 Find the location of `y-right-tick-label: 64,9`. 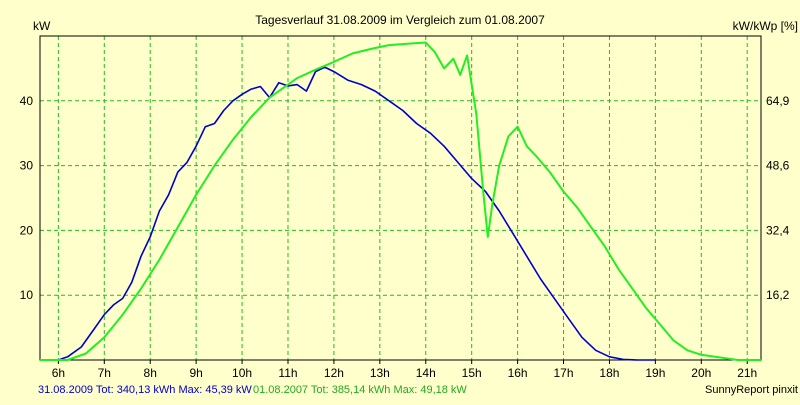

y-right-tick-label: 64,9 is located at coordinates (778, 101).